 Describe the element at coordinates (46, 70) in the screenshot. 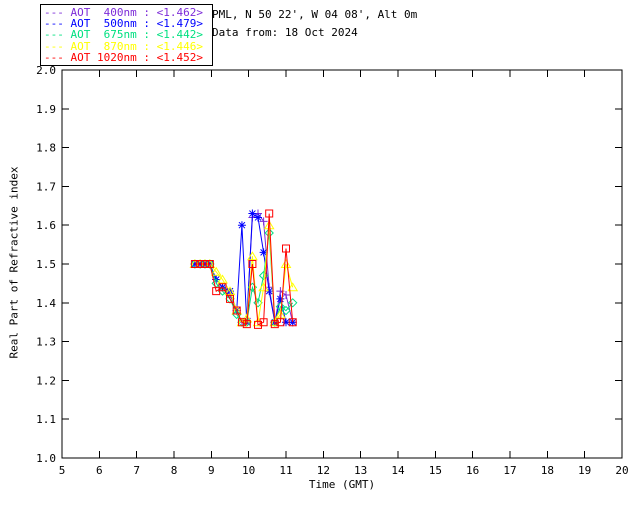

I see `y-tick-label: 2.0` at that location.